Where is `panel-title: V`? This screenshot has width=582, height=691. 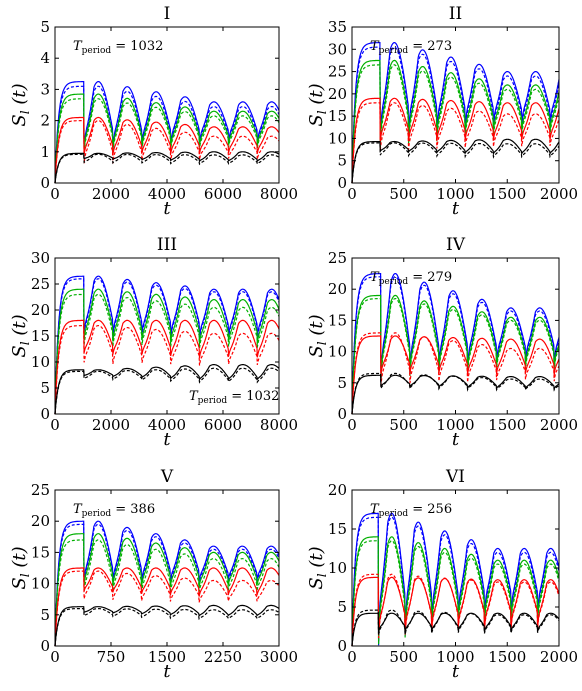 panel-title: V is located at coordinates (167, 477).